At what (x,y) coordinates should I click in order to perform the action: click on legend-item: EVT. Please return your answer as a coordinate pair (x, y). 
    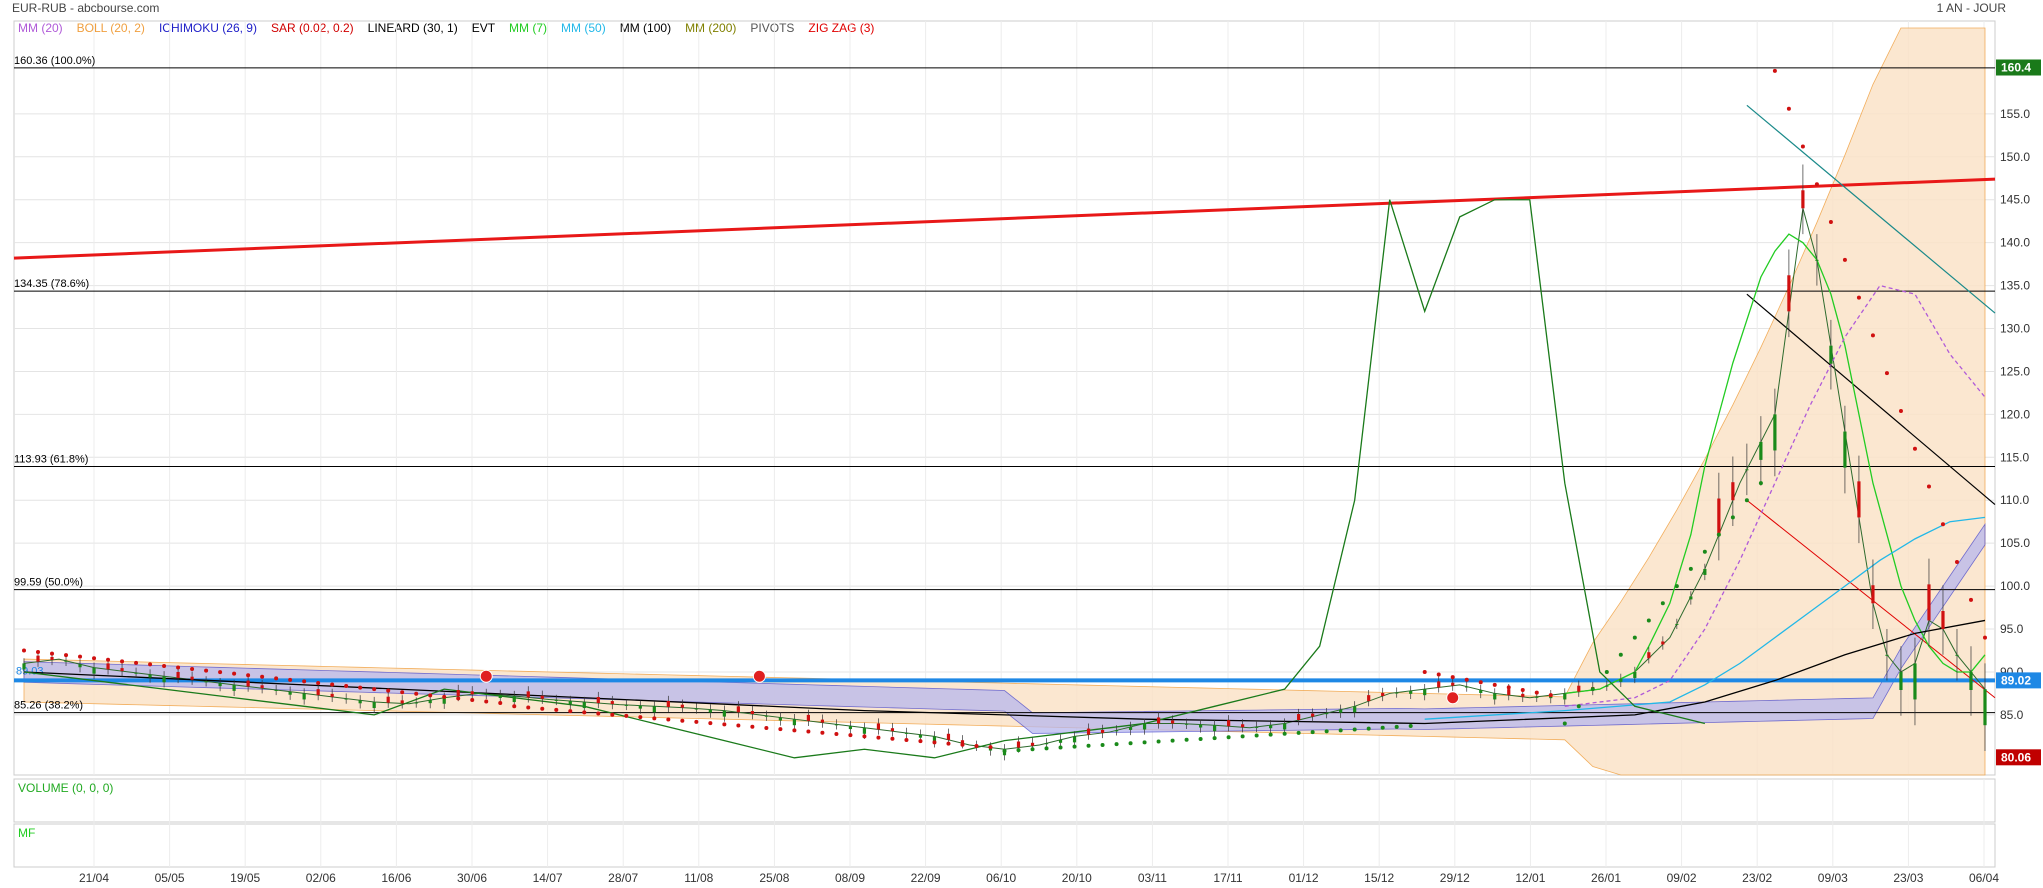
    Looking at the image, I should click on (483, 28).